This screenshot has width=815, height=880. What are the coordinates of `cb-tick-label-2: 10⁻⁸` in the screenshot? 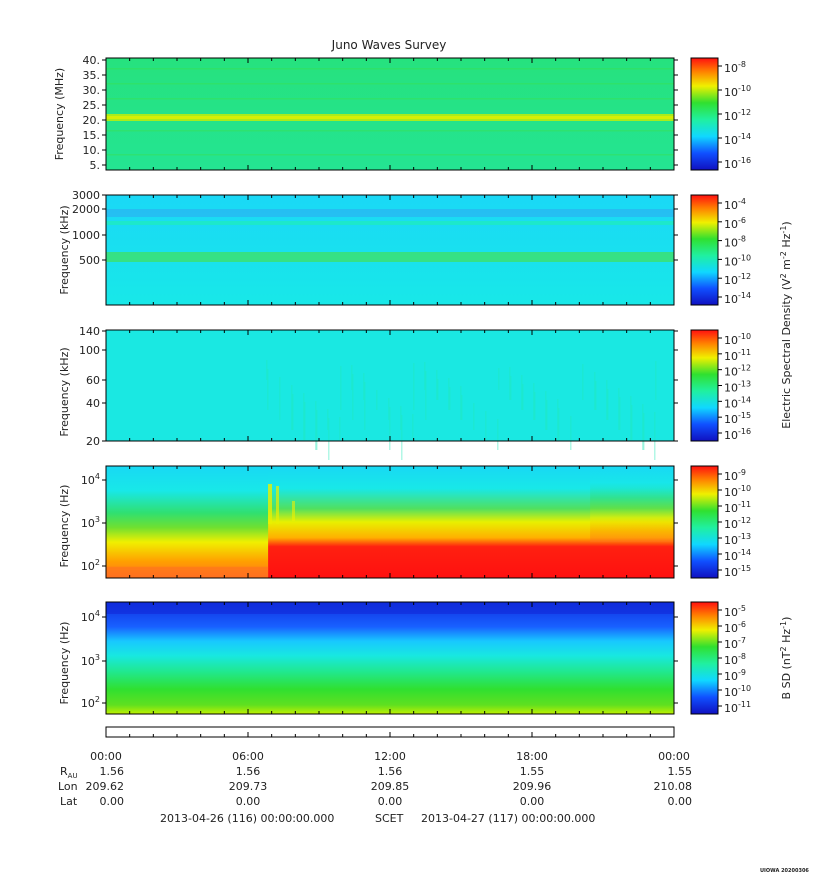 It's located at (735, 242).